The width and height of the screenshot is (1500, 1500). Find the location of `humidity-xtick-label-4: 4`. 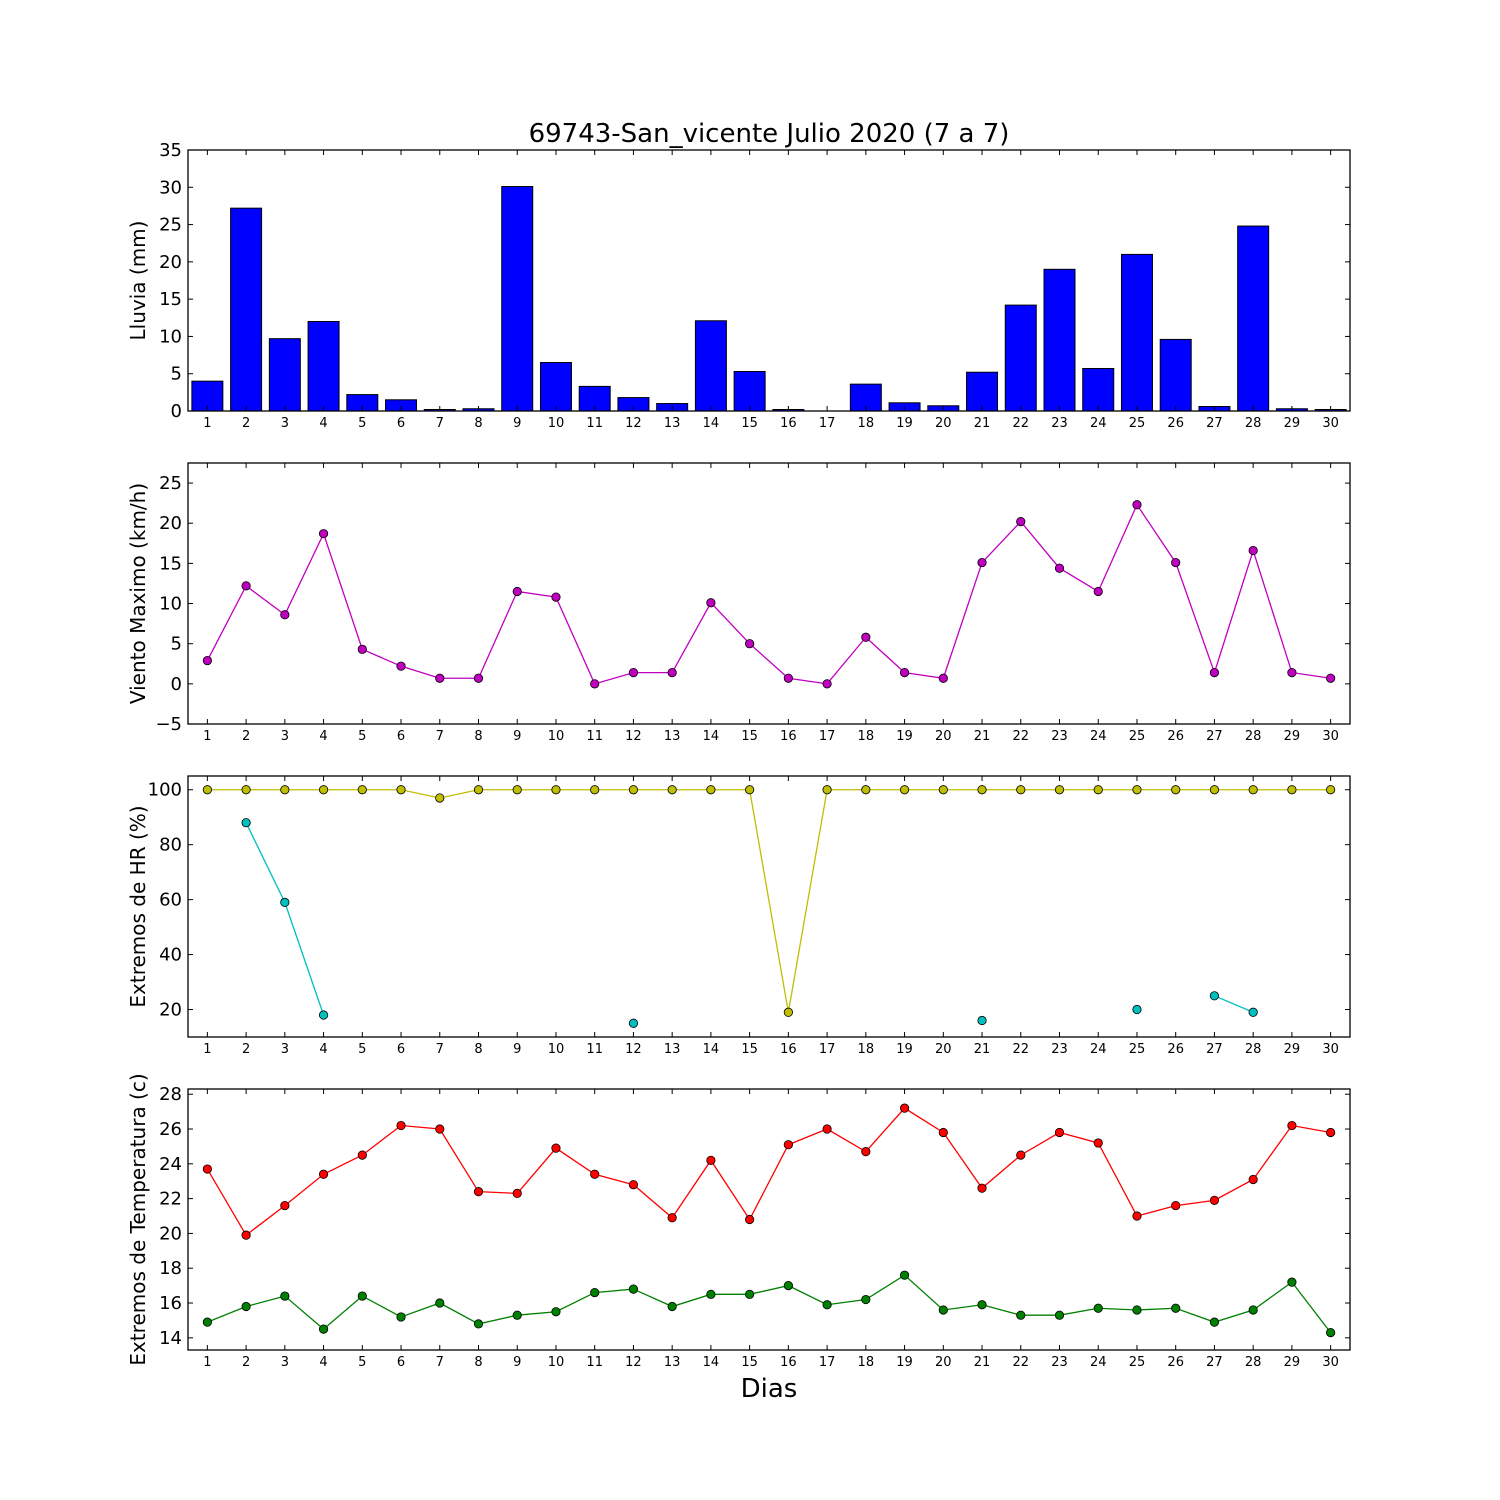

humidity-xtick-label-4: 4 is located at coordinates (323, 1049).